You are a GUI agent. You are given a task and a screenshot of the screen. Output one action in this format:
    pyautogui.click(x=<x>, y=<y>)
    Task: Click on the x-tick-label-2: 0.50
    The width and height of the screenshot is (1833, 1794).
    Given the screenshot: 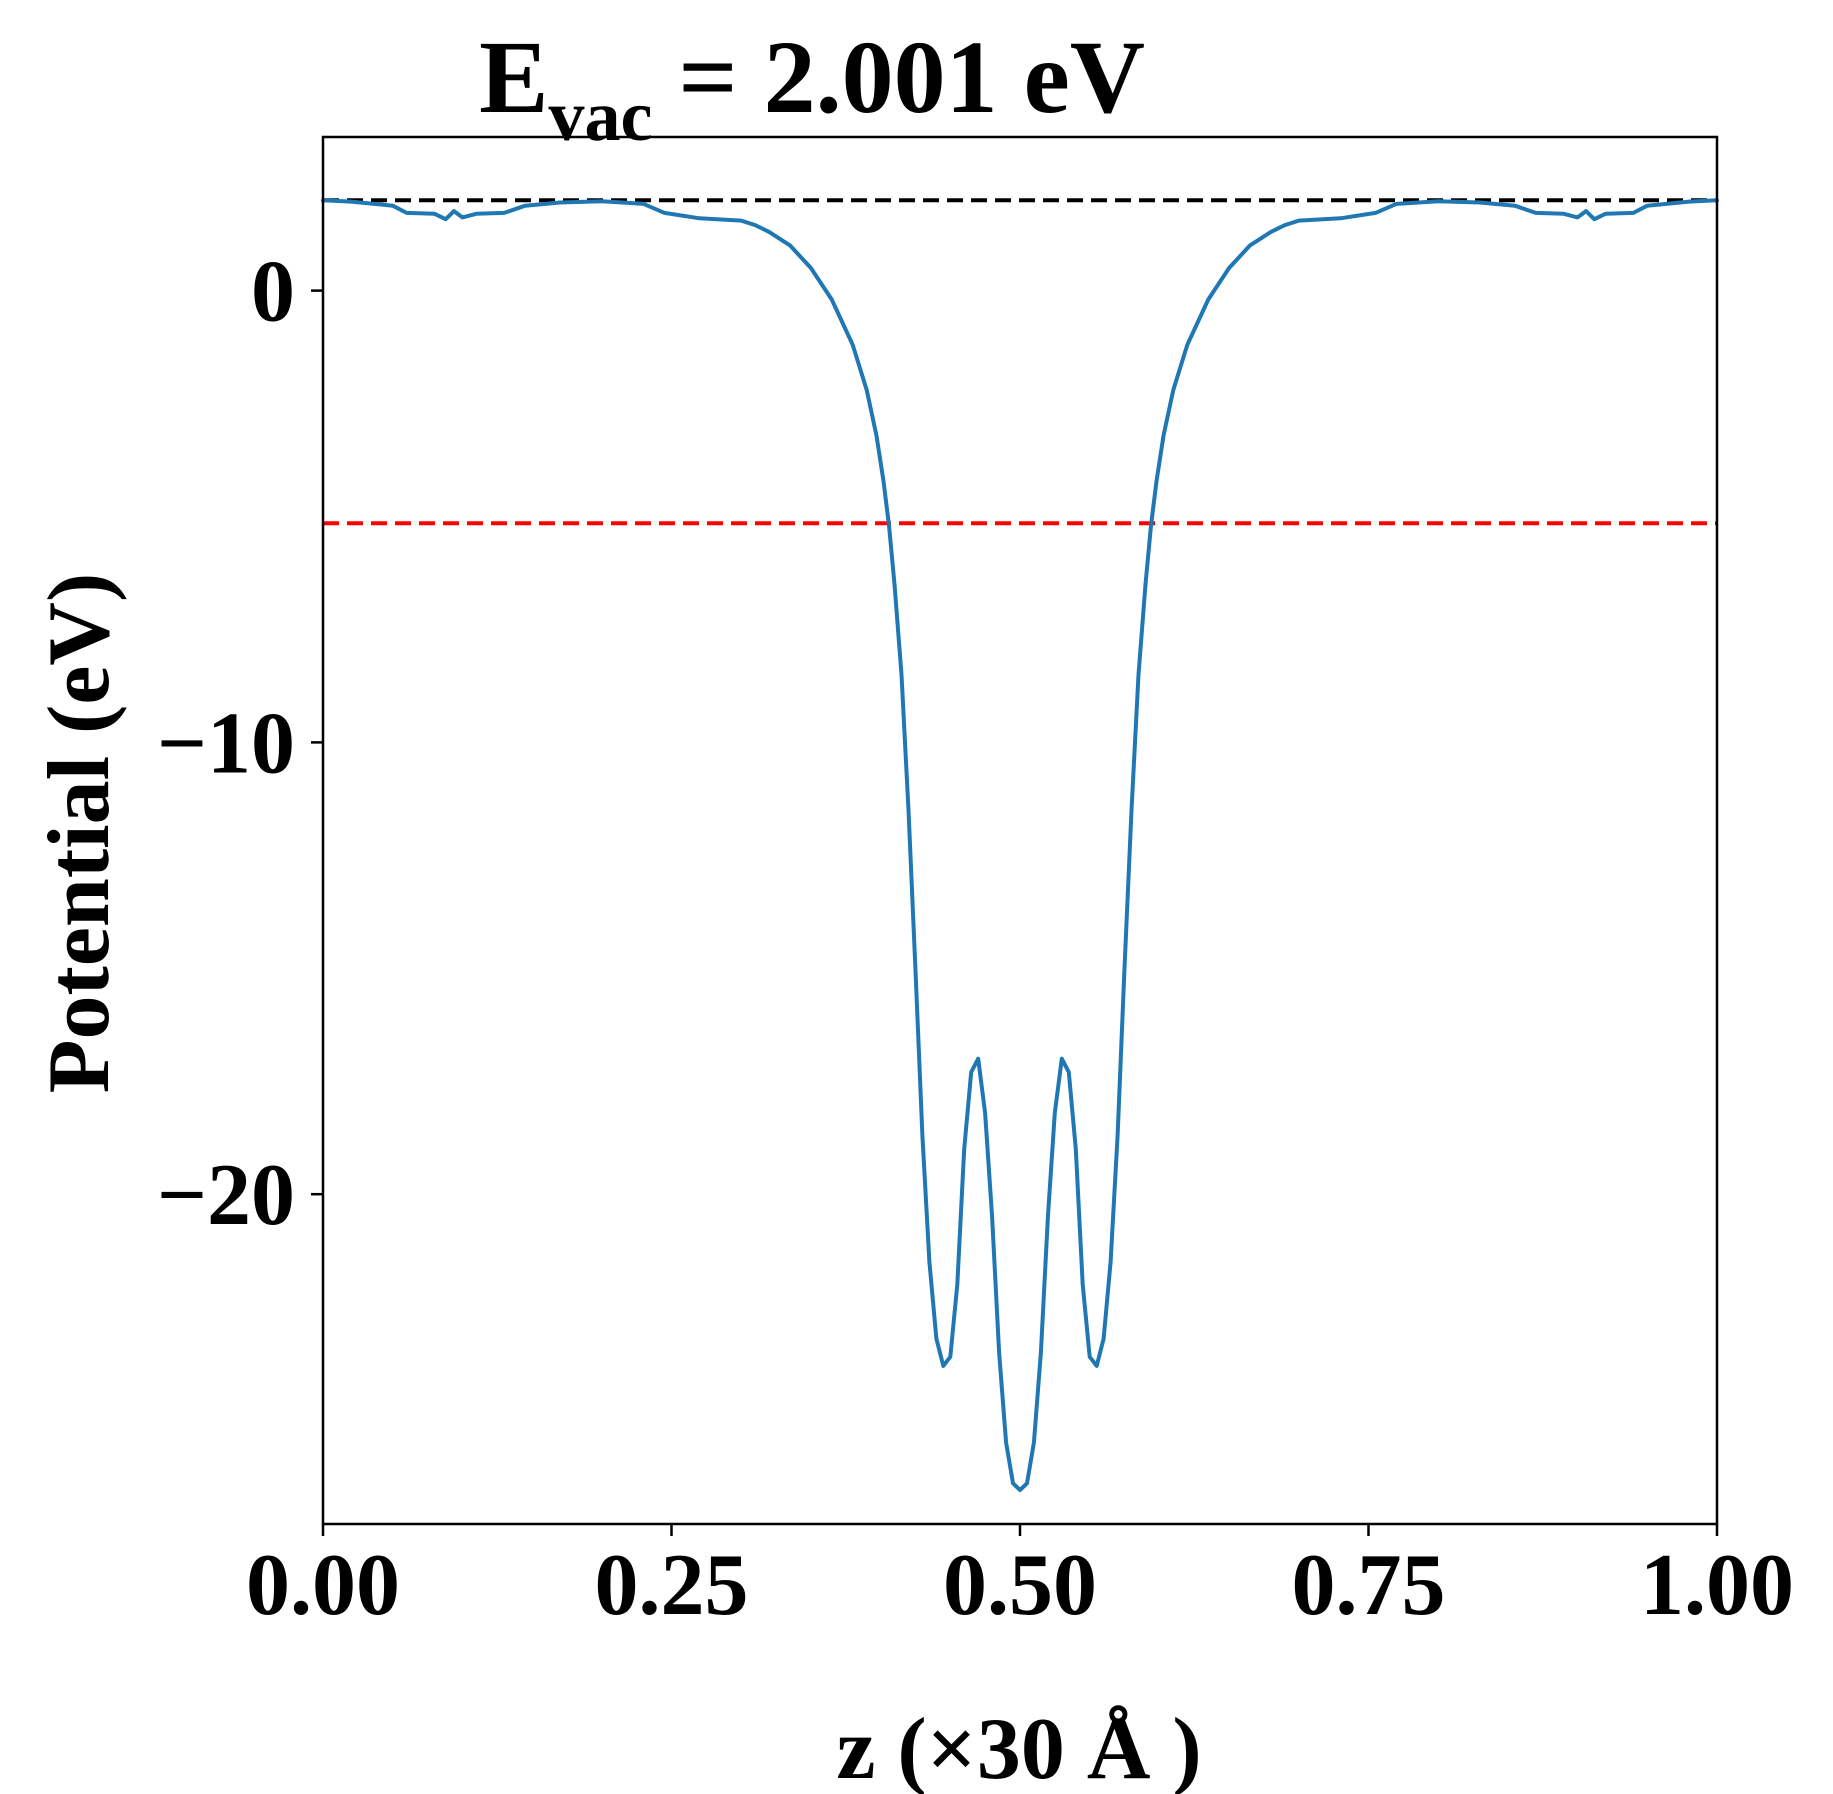 What is the action you would take?
    pyautogui.click(x=1020, y=1585)
    